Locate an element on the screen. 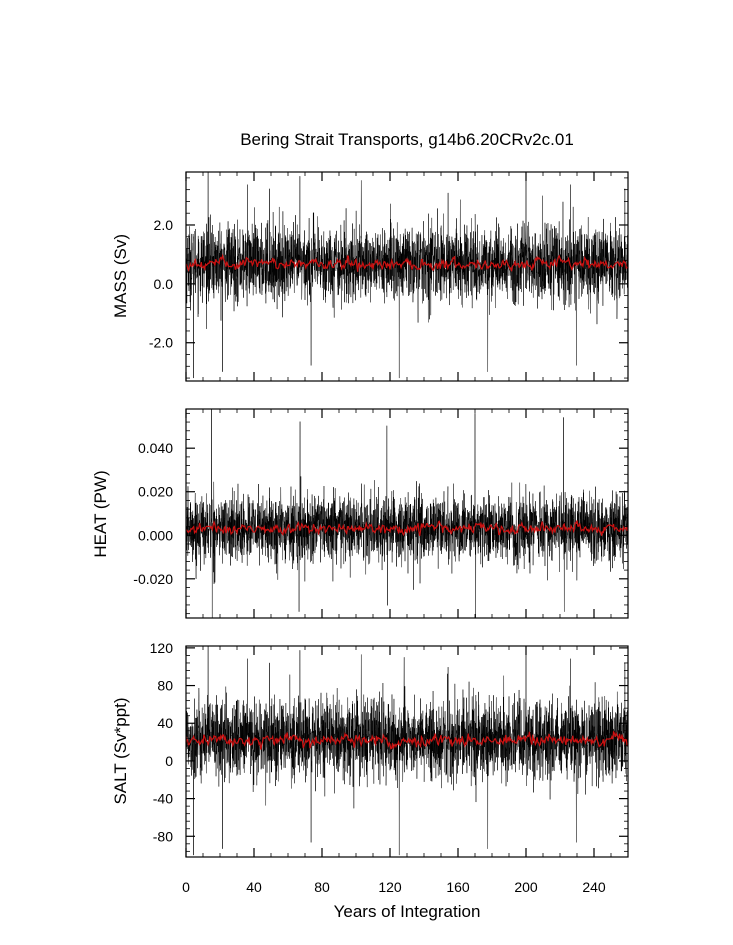 The image size is (733, 945). salt-y-label: SALT (Sv*ppt) is located at coordinates (120, 750).